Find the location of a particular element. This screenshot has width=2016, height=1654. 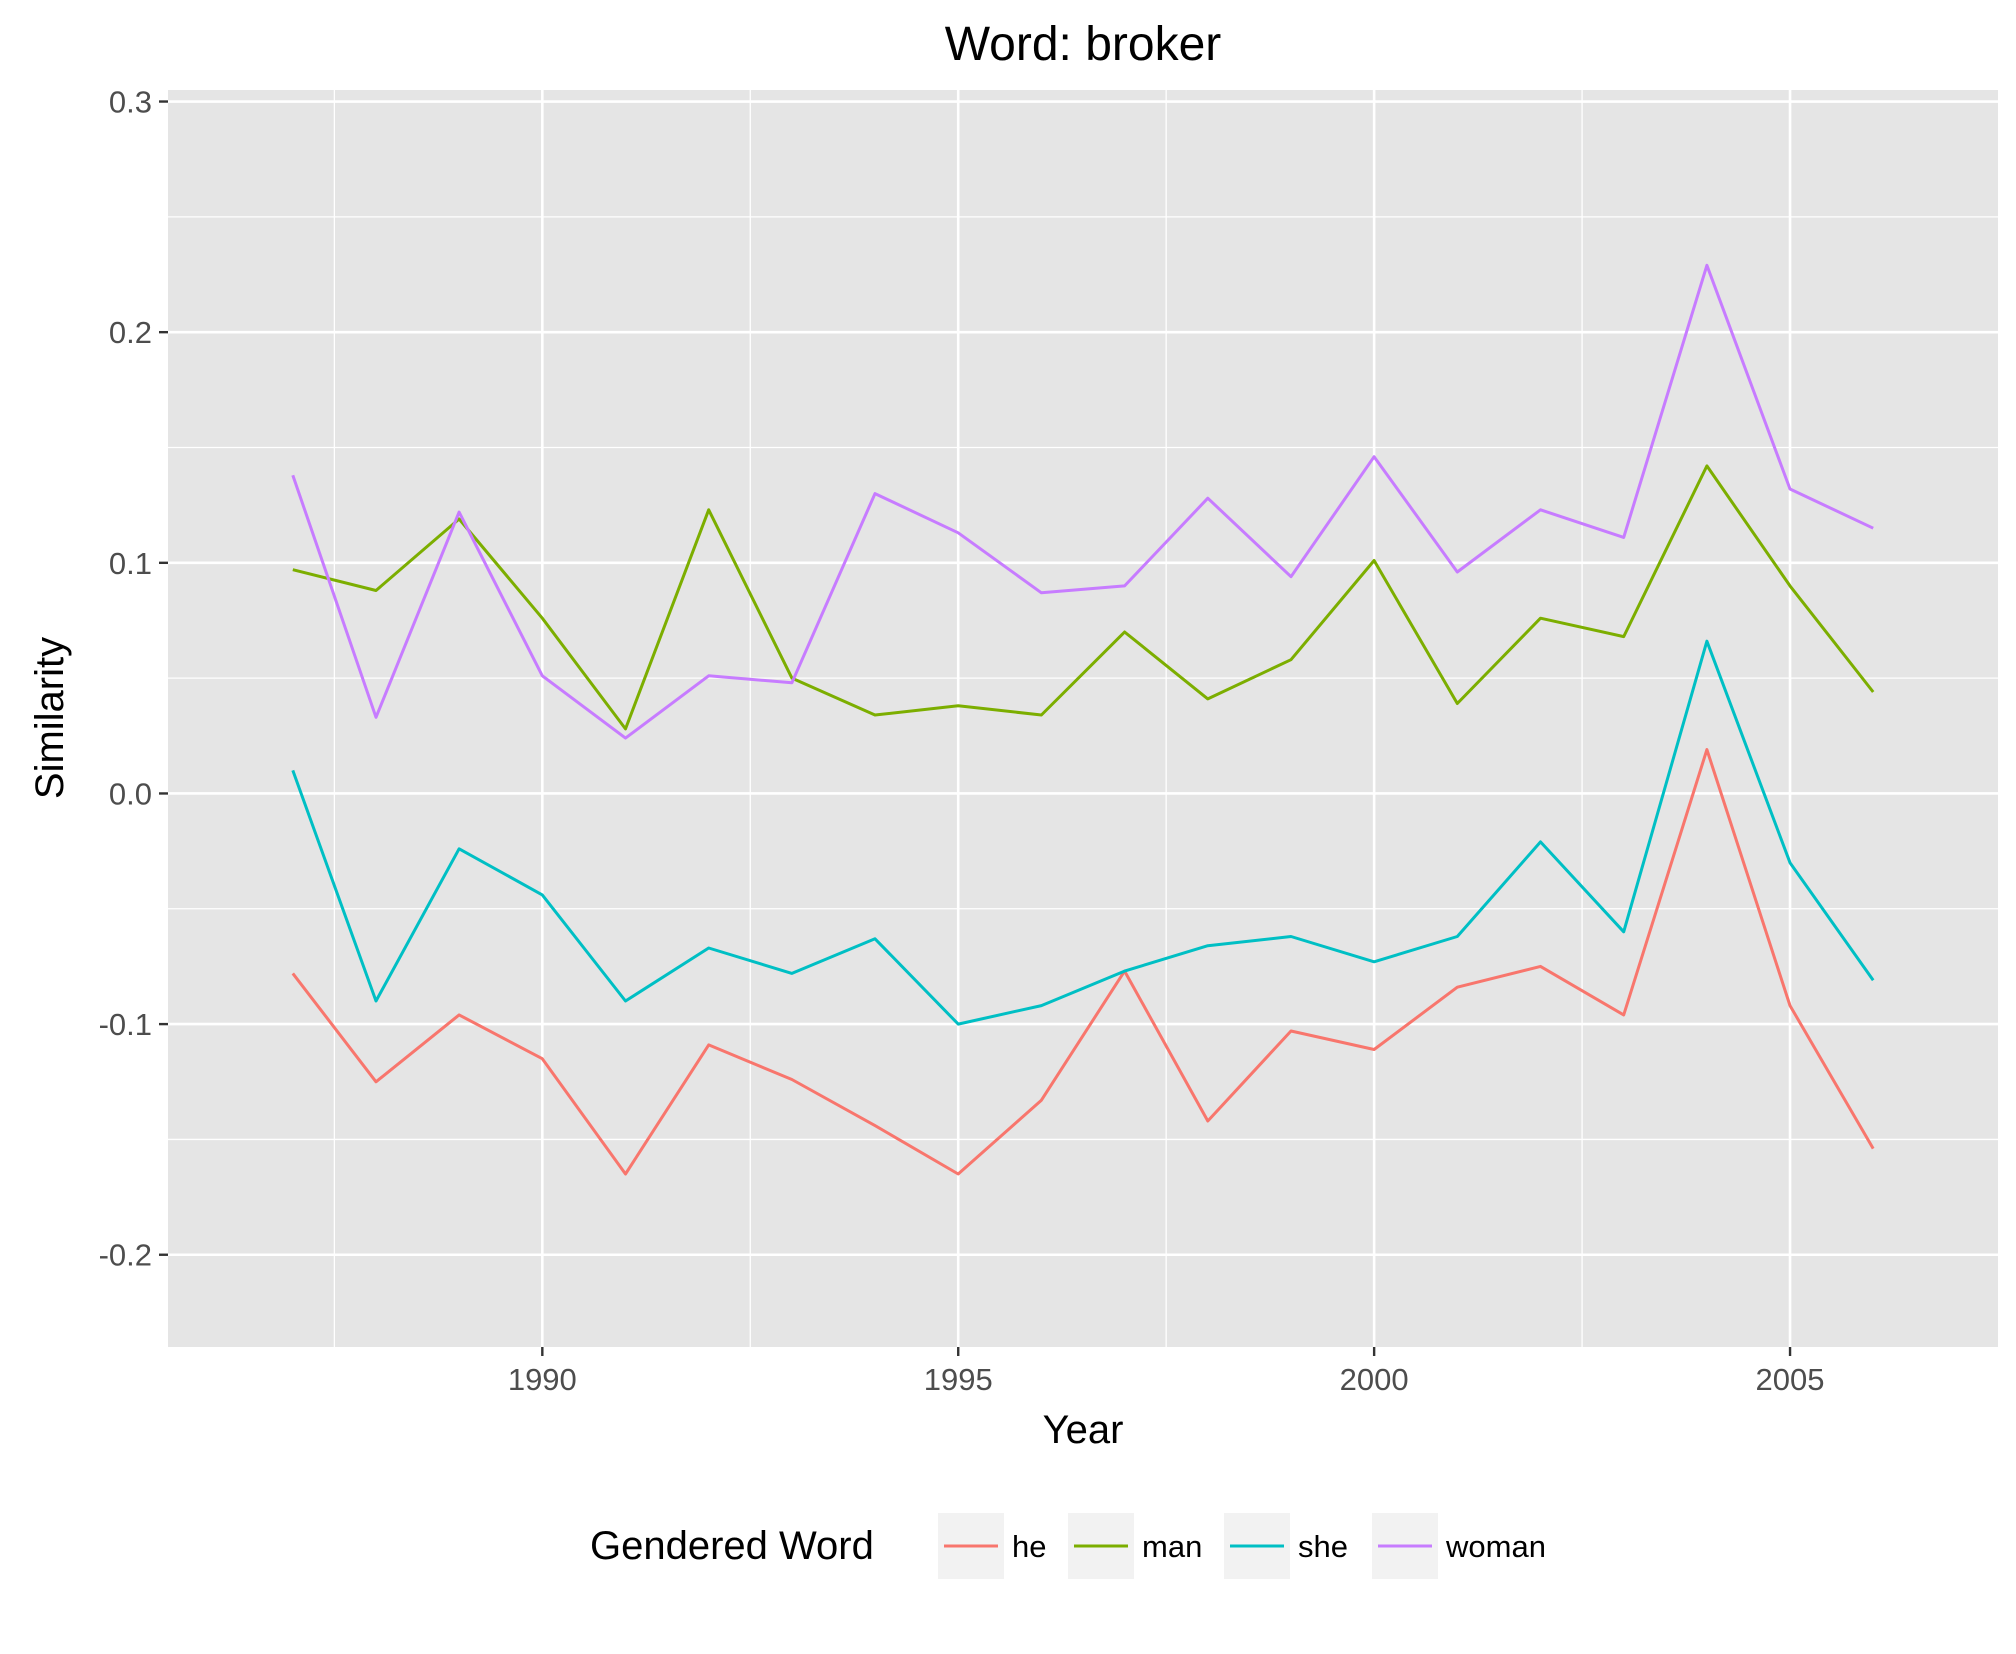

x-tick-label: 2005 is located at coordinates (1790, 1379).